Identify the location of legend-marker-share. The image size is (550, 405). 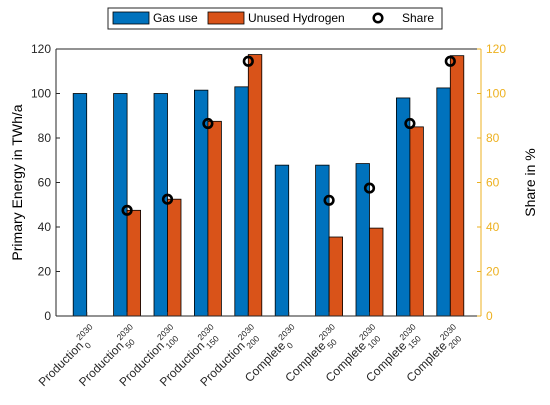
(378, 18).